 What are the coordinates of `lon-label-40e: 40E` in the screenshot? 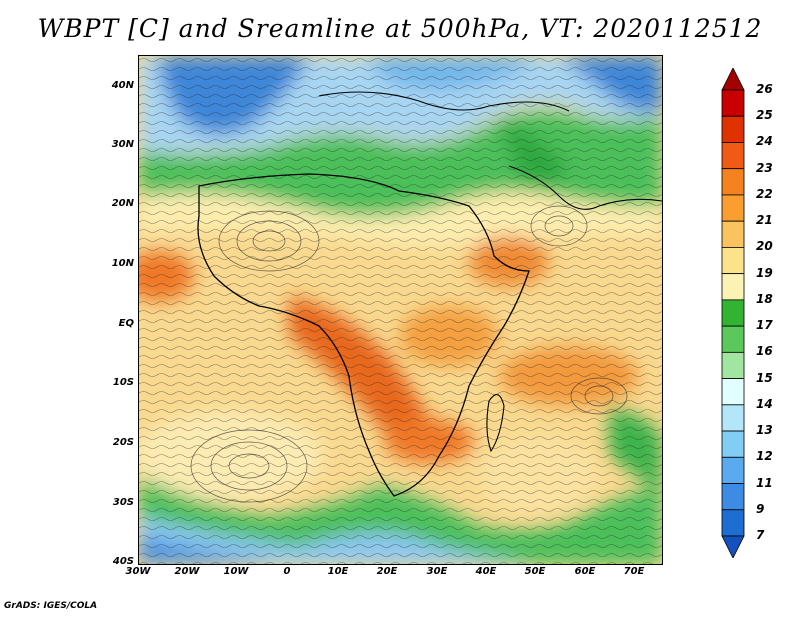 It's located at (486, 571).